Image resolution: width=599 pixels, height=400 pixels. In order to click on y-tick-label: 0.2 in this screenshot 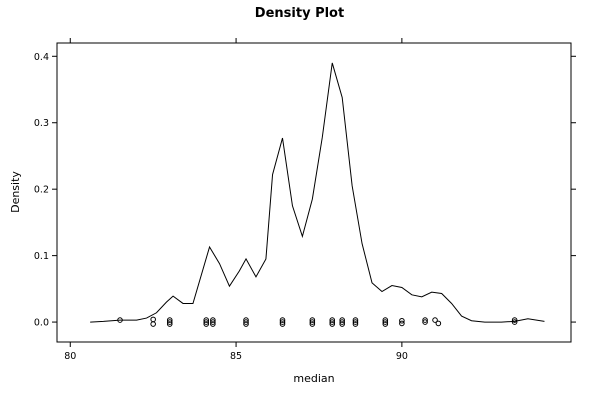, I will do `click(41, 190)`.